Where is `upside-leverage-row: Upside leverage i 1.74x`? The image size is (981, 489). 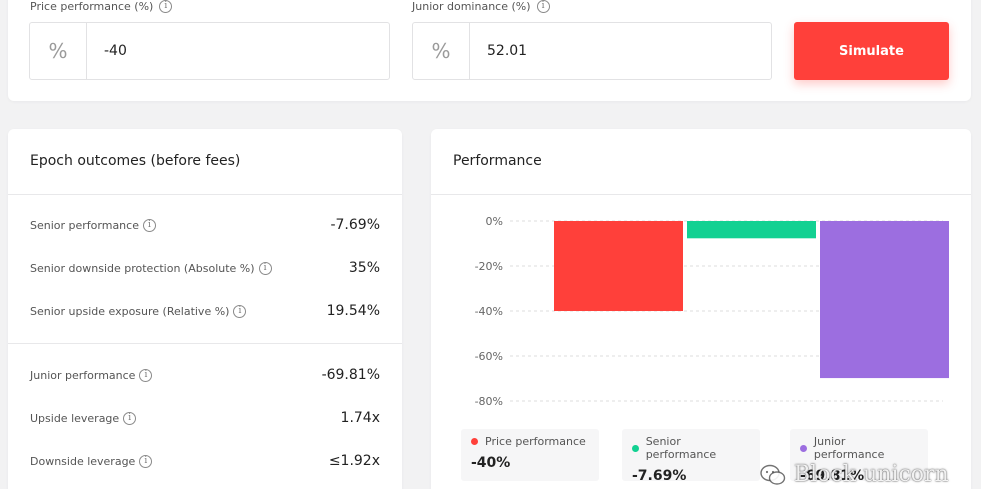
upside-leverage-row: Upside leverage i 1.74x is located at coordinates (205, 418).